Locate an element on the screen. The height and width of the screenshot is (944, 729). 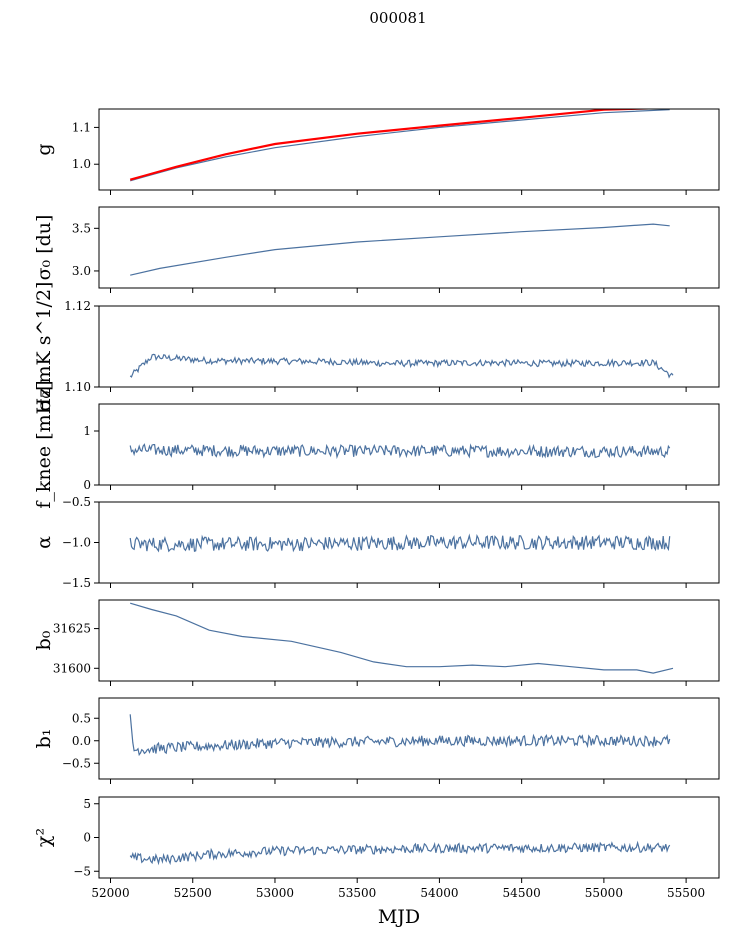
panel-4: 0 1 f_knee [mHz] is located at coordinates (376, 444).